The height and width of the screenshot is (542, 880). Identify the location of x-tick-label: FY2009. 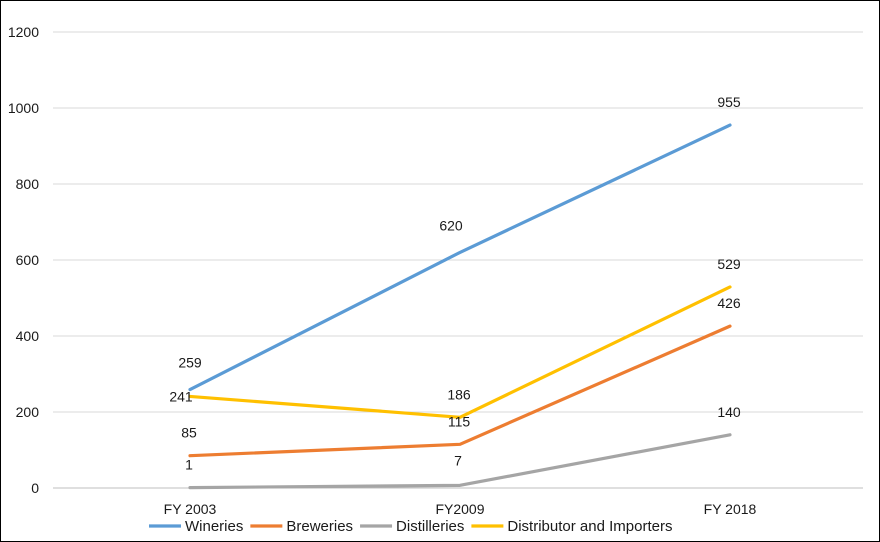
(459, 509).